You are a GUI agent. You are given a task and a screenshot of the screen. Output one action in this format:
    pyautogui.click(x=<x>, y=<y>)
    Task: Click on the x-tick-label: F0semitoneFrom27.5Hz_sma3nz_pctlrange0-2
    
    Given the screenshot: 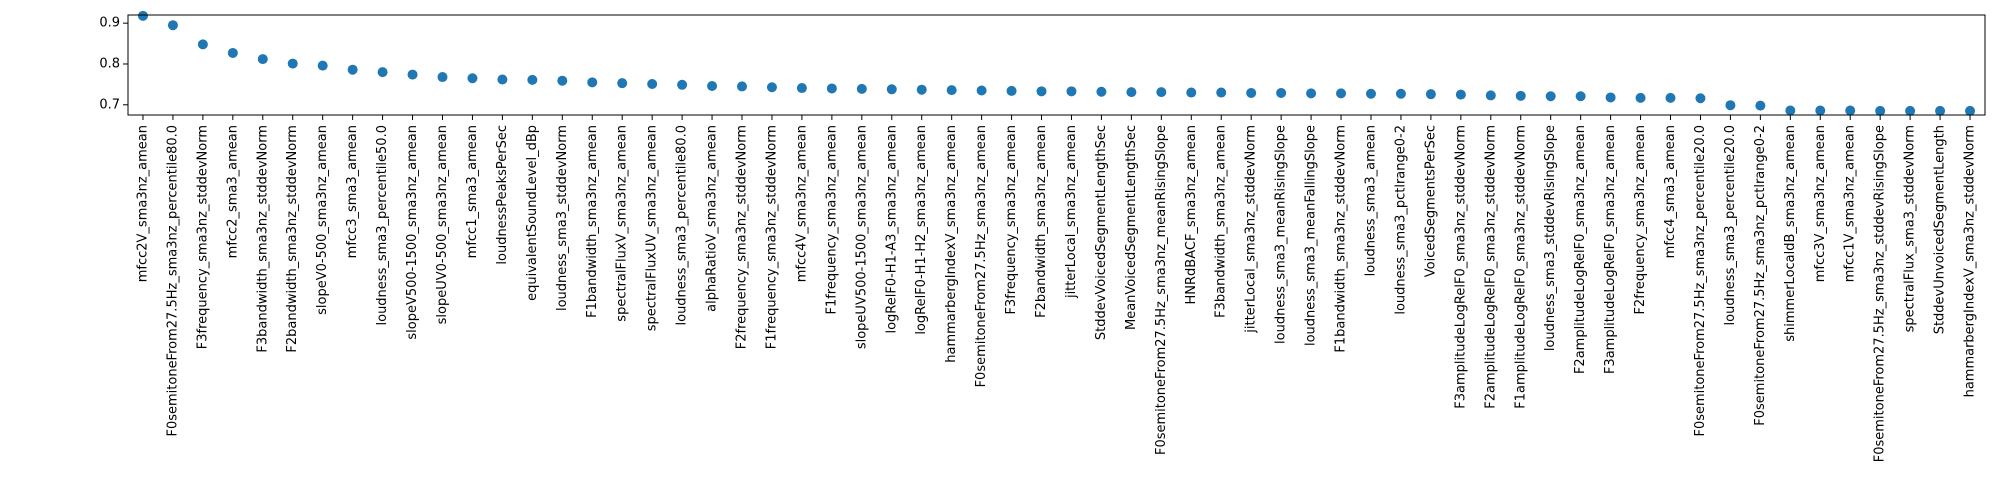 What is the action you would take?
    pyautogui.click(x=1760, y=275)
    